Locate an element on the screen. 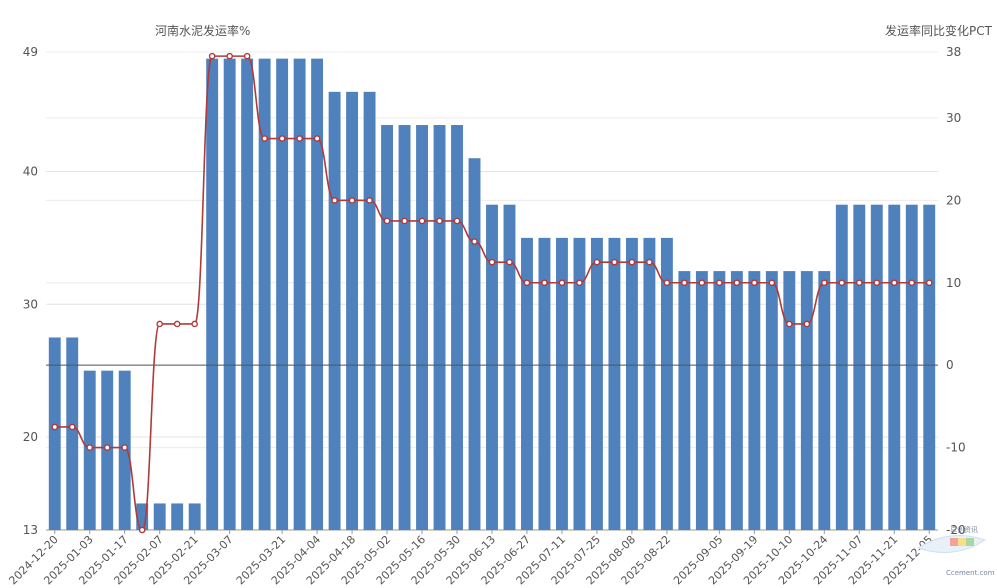 This screenshot has width=997, height=588. left-tick-label: 30 is located at coordinates (30, 304).